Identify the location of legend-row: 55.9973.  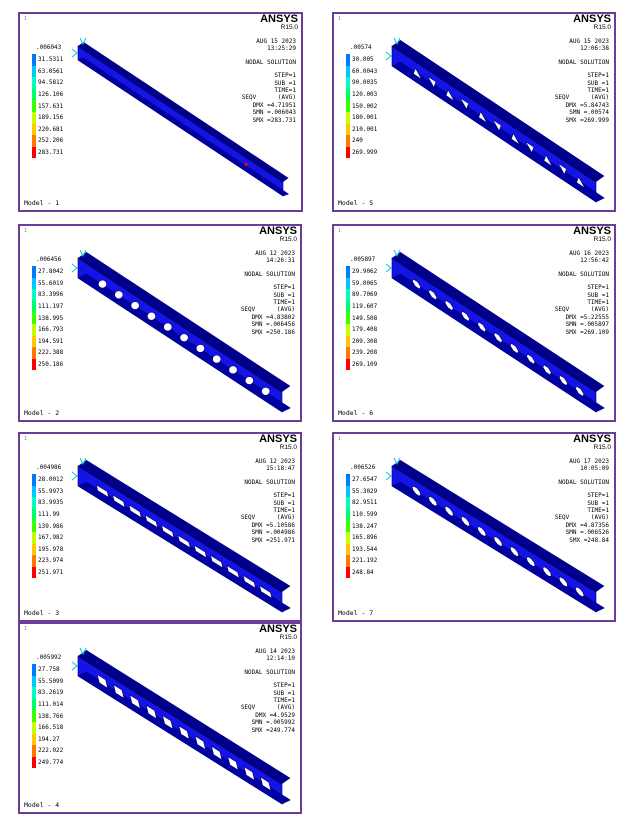
(47, 491).